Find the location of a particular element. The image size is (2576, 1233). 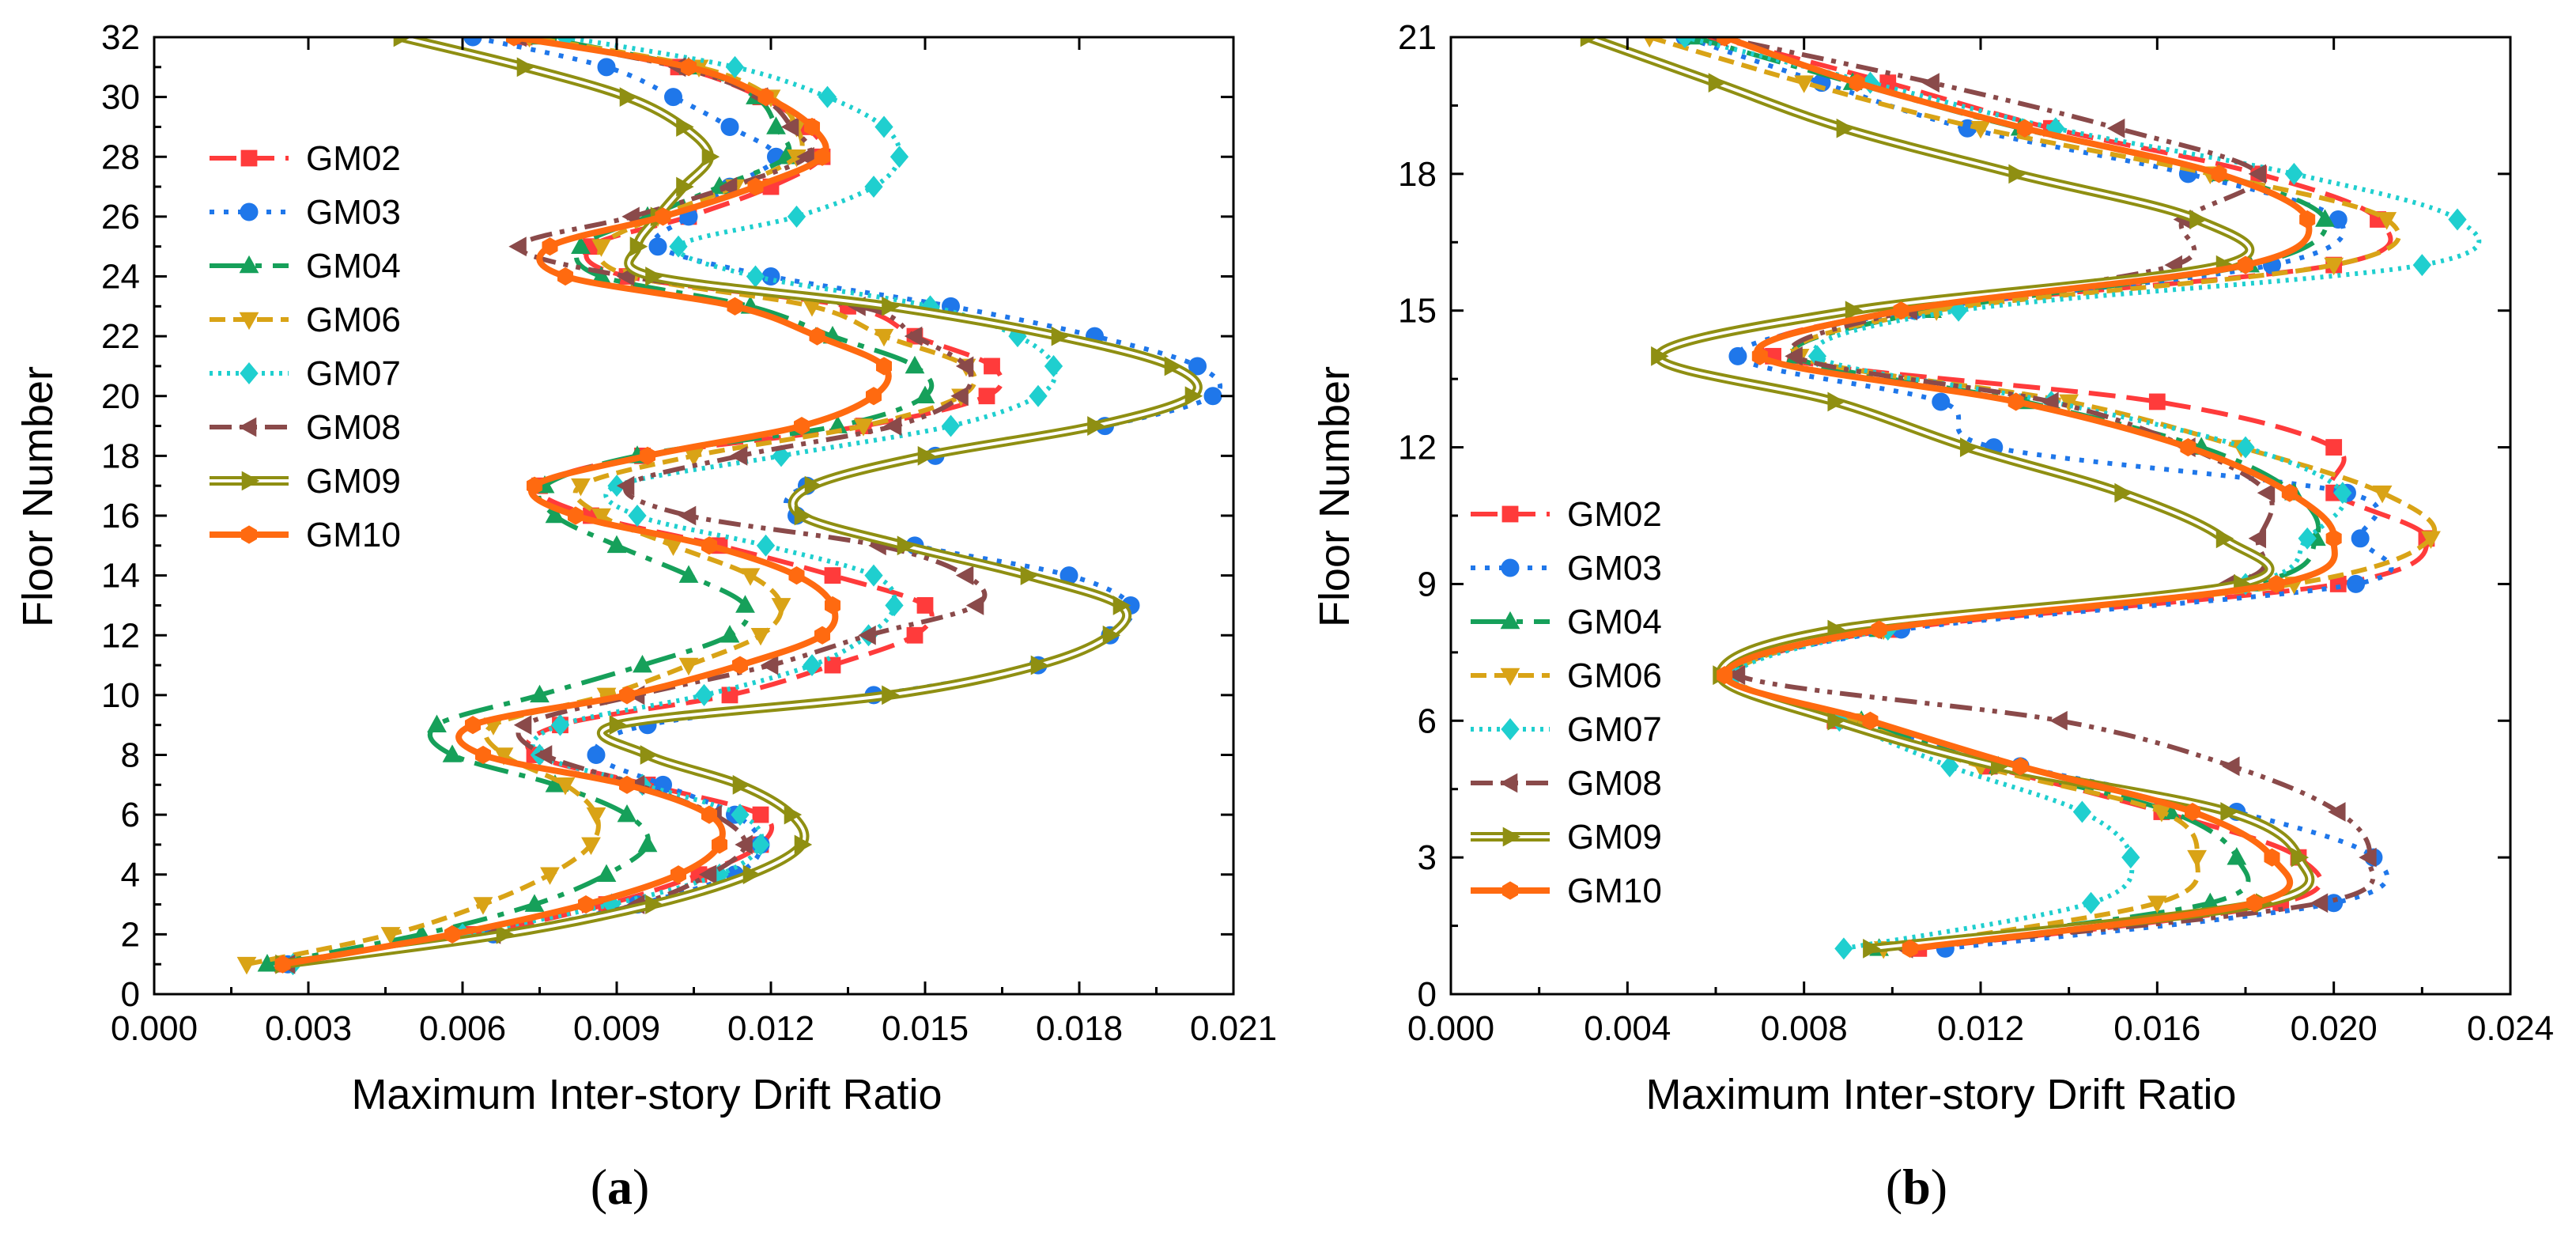

panel-a-legend-marker-gm02 is located at coordinates (249, 158).